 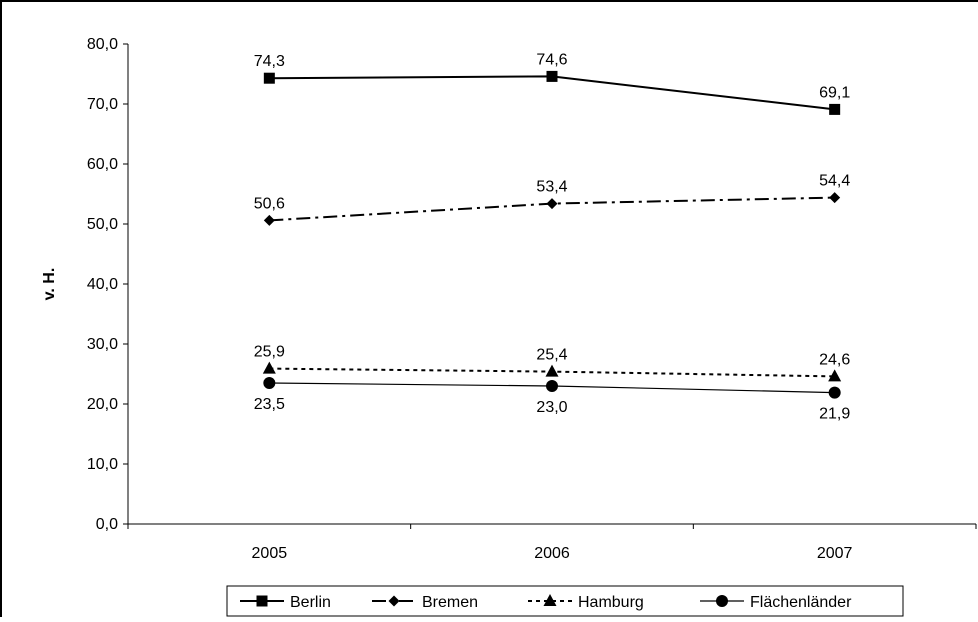 What do you see at coordinates (394, 601) in the screenshot?
I see `legend-marker-bremen` at bounding box center [394, 601].